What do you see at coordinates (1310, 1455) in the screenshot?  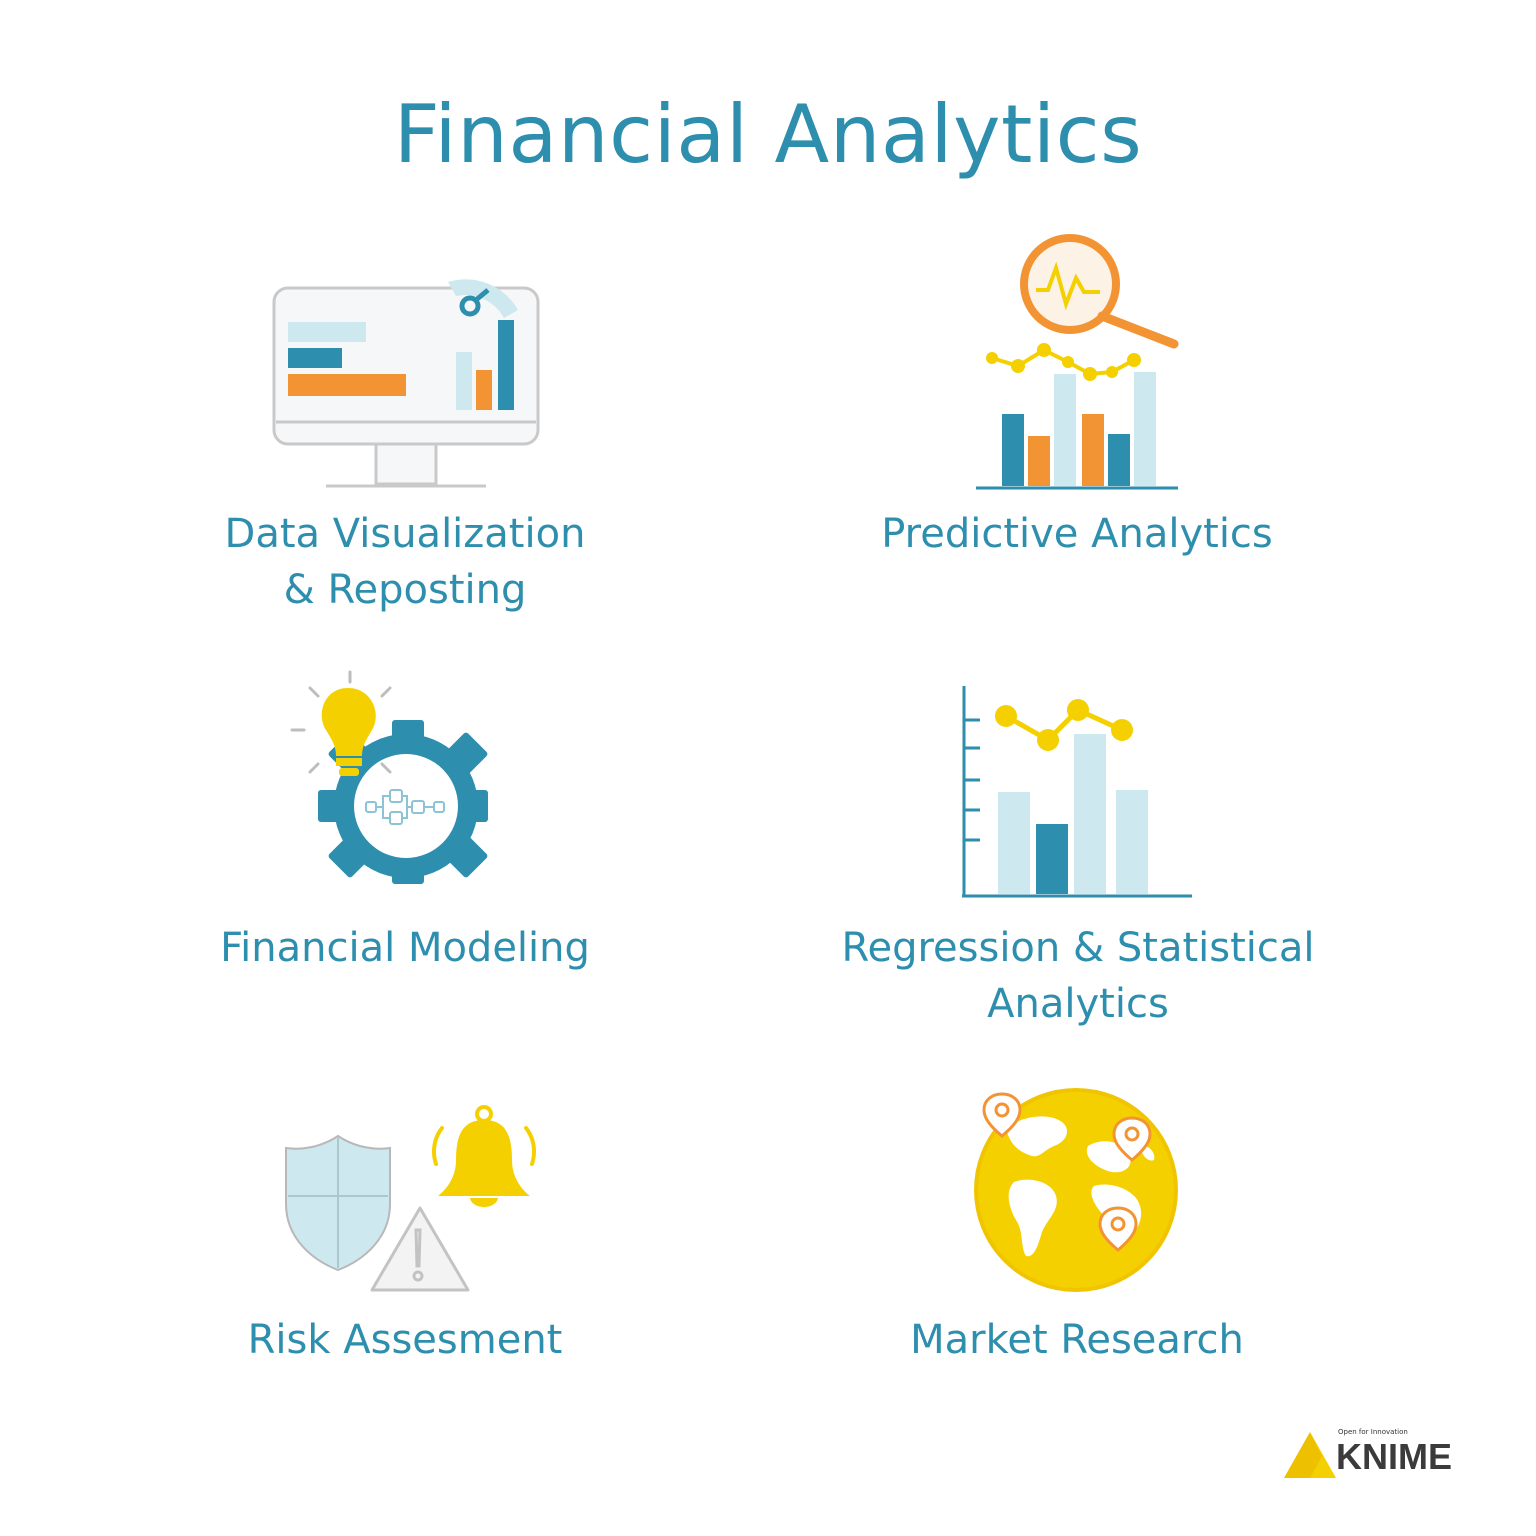 I see `knime-triangle-icon` at bounding box center [1310, 1455].